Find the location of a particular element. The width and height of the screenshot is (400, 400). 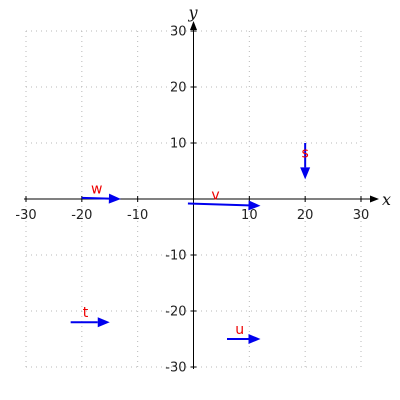

x-tick-label: 10 is located at coordinates (249, 215).